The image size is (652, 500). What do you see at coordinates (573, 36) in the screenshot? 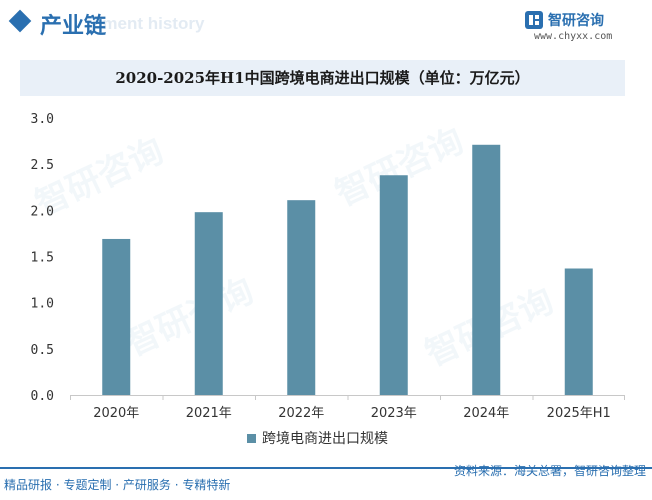
I see `brand-url: www.chyxx.com` at bounding box center [573, 36].